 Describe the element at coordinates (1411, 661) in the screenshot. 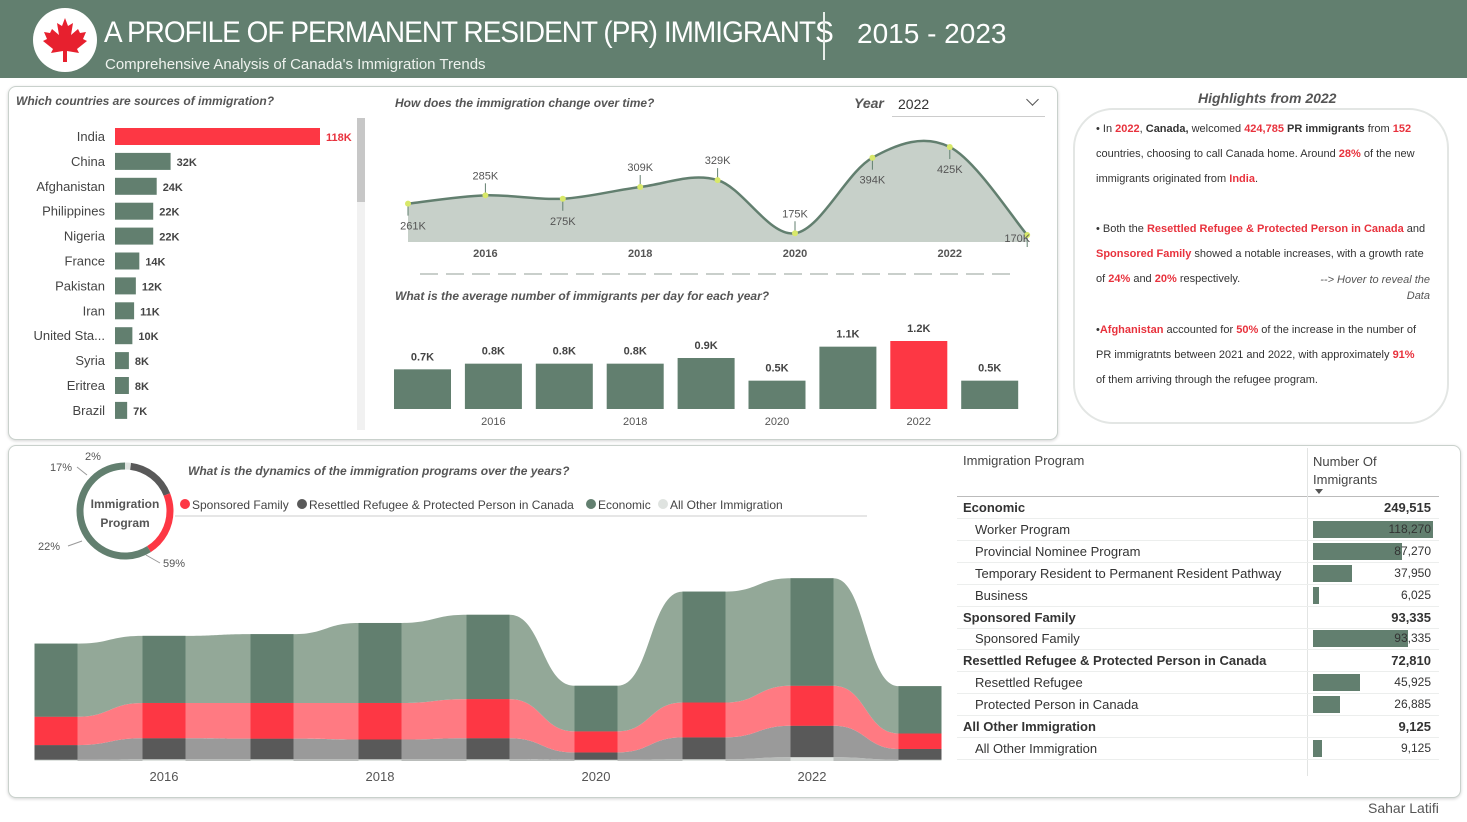

I see `table-cell-value: 72,810` at that location.